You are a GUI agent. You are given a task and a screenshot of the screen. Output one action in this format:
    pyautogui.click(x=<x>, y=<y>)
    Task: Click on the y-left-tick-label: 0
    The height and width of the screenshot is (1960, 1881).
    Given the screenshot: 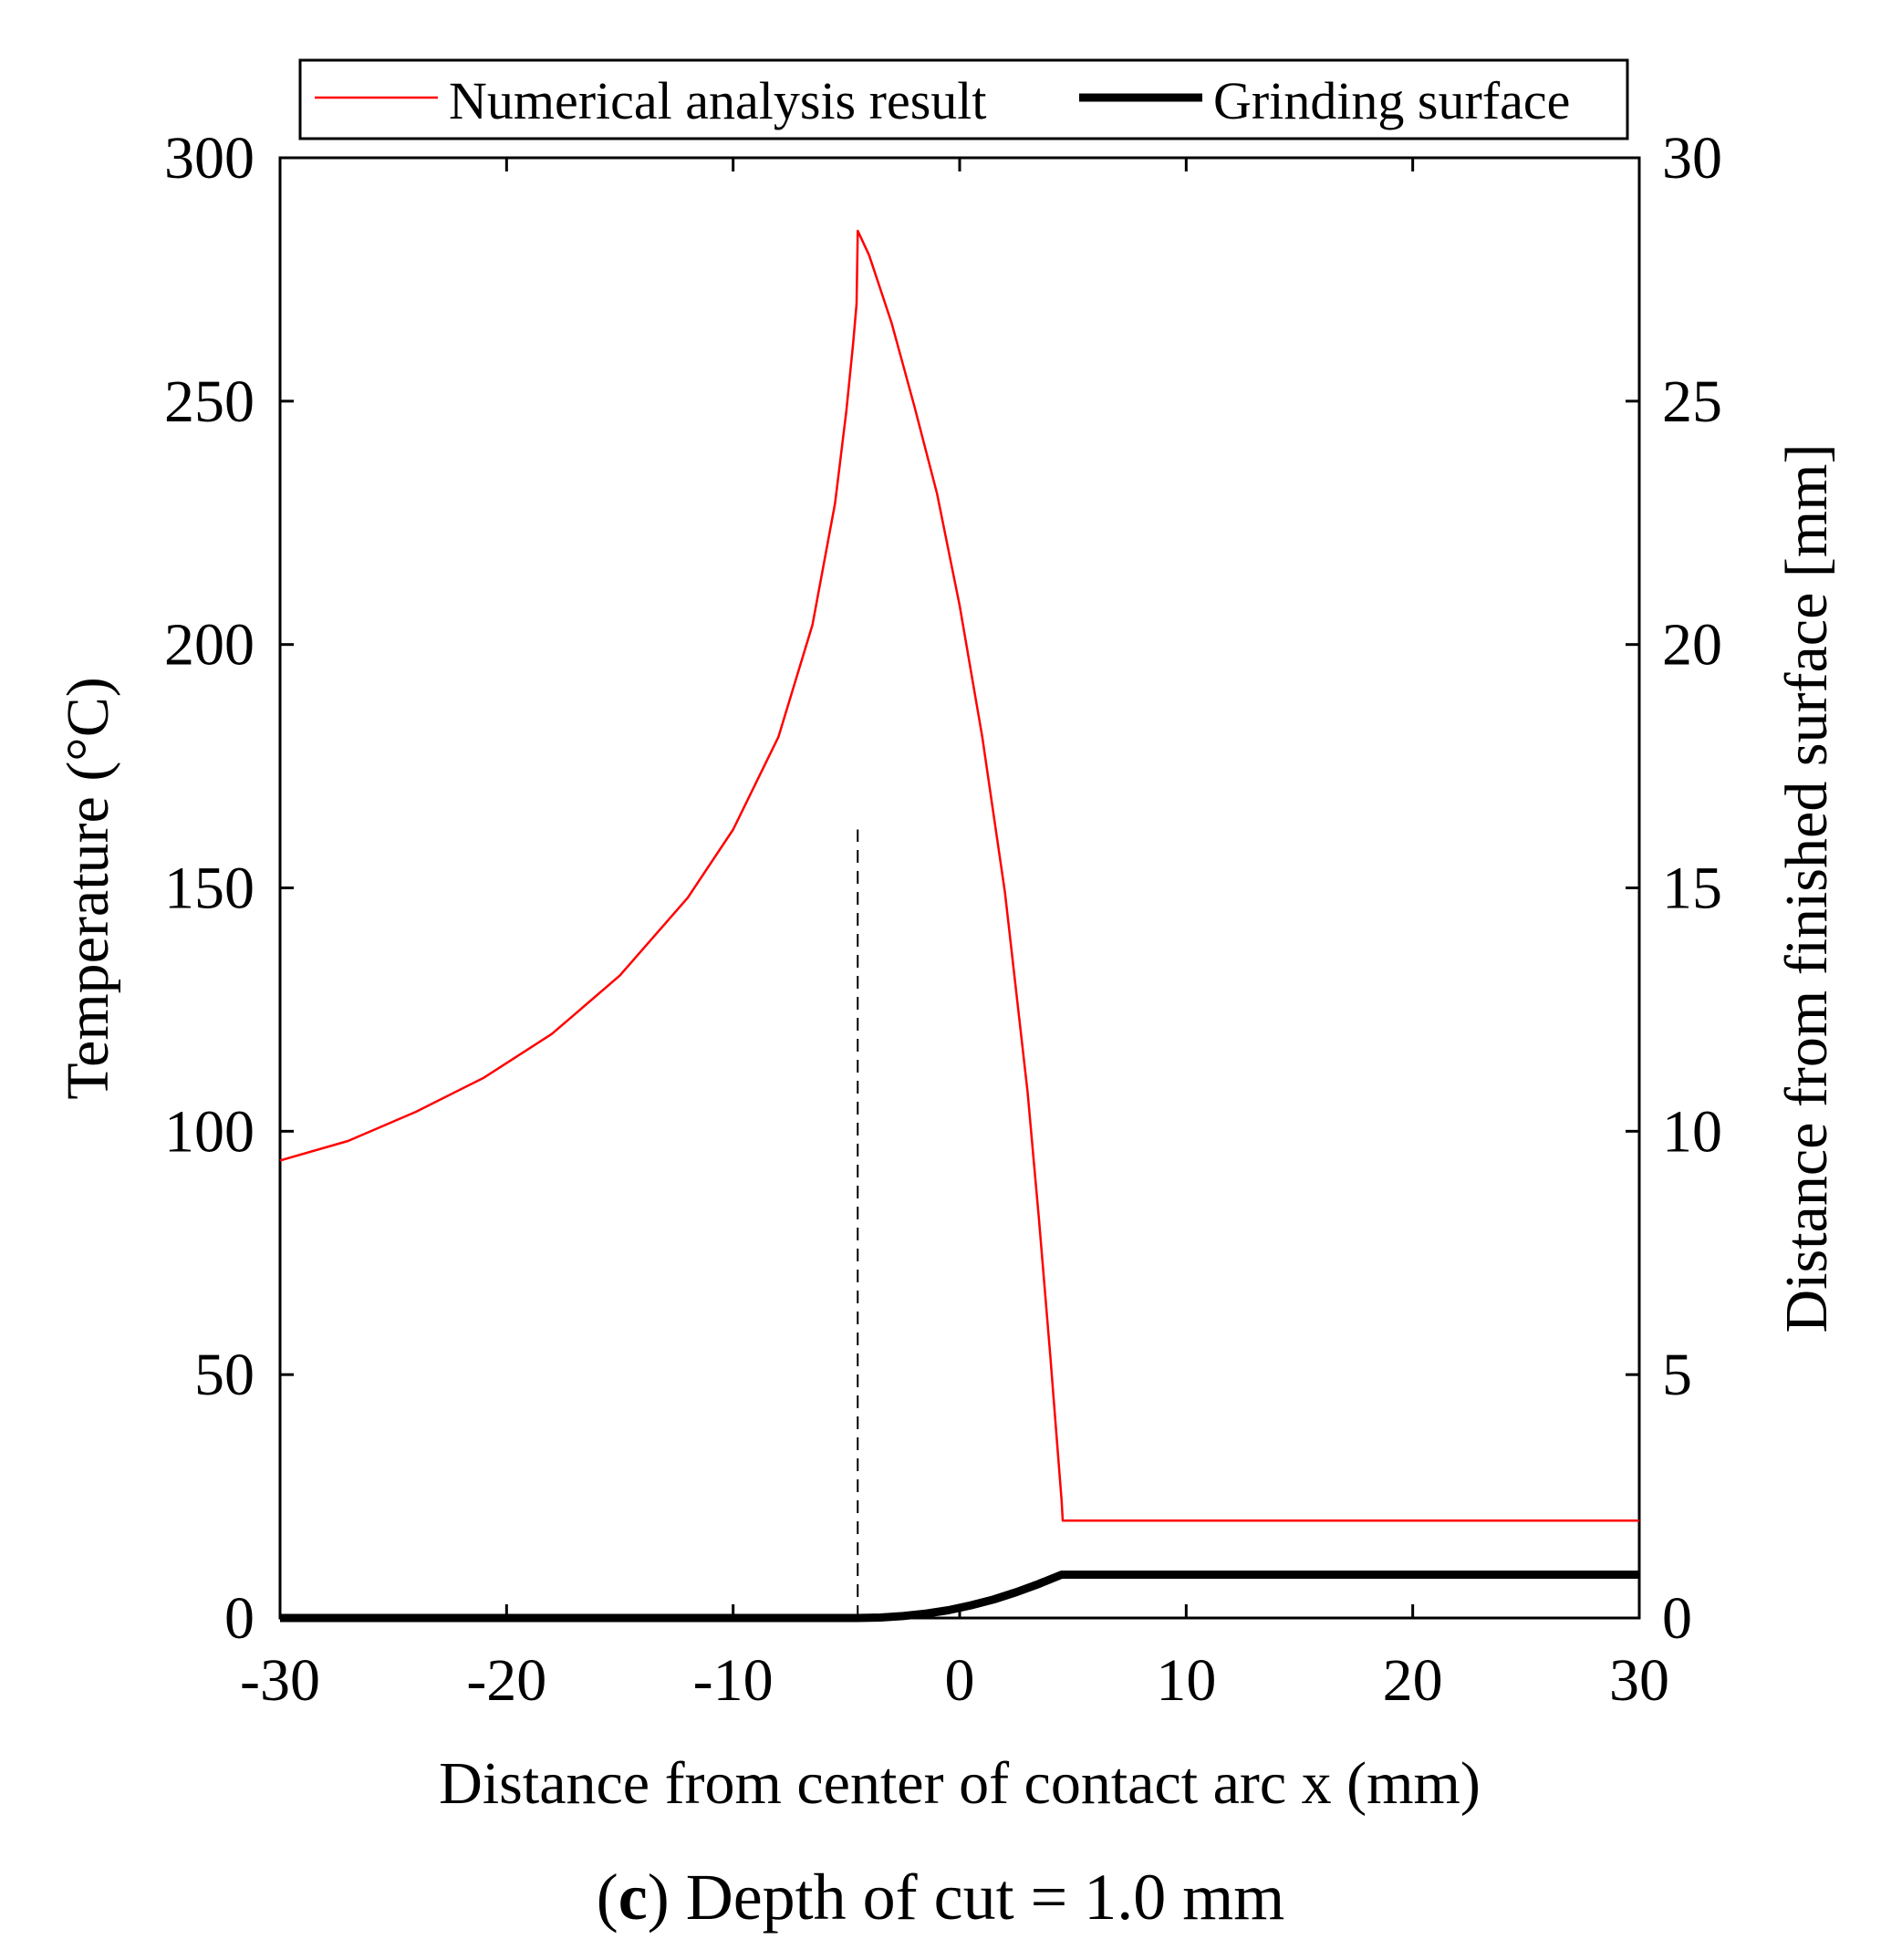 What is the action you would take?
    pyautogui.click(x=240, y=1618)
    